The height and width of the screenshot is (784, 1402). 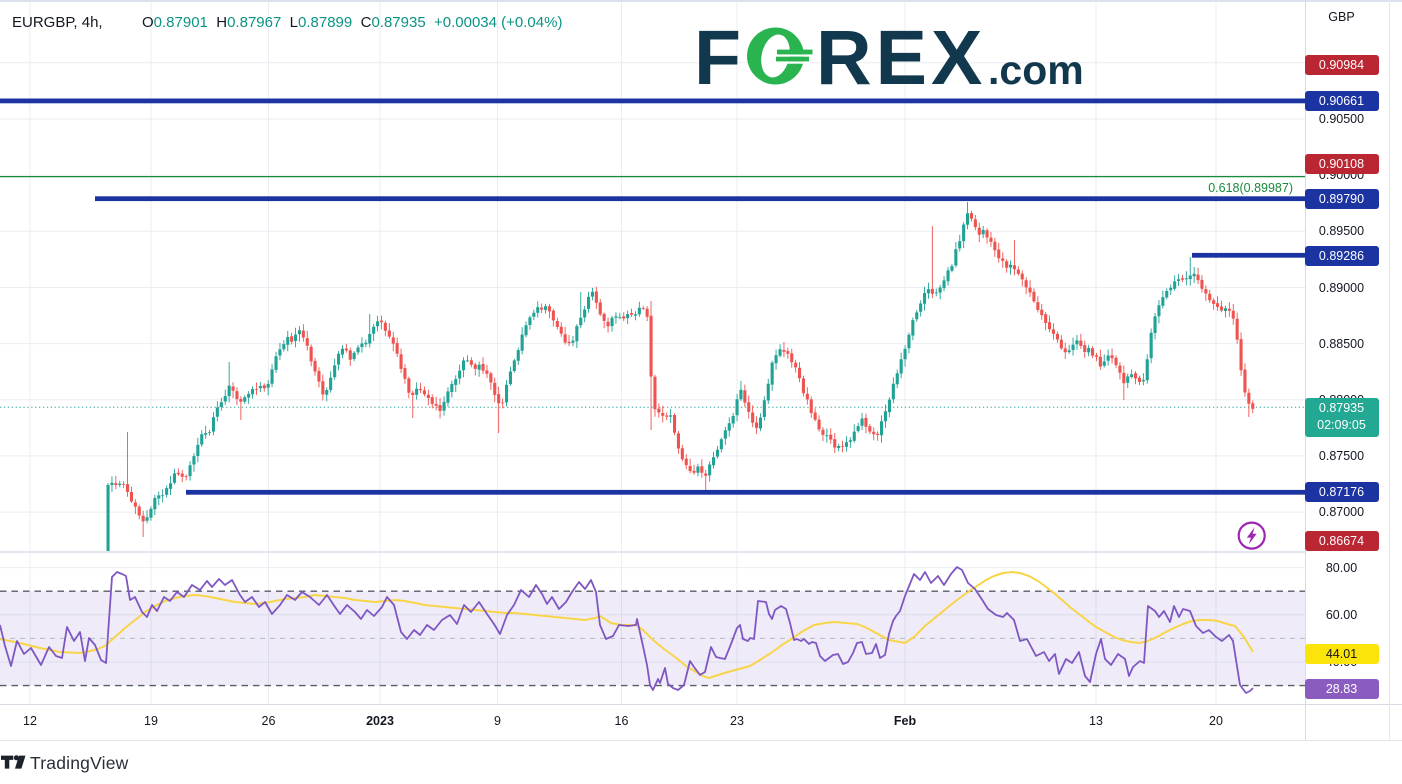 What do you see at coordinates (1036, 70) in the screenshot?
I see `svg-text: .com` at bounding box center [1036, 70].